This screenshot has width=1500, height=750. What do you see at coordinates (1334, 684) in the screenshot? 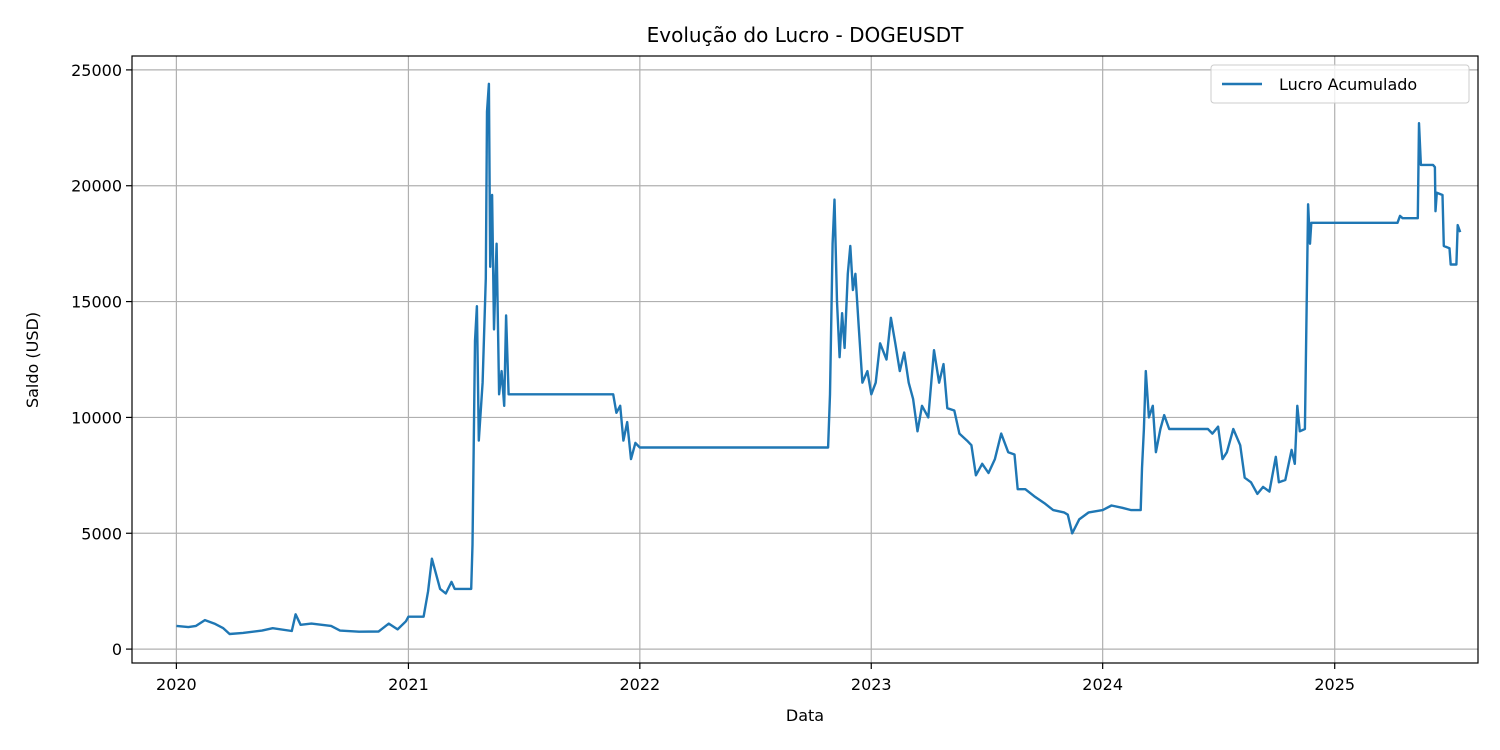
I see `x-tick-label: 2025` at bounding box center [1334, 684].